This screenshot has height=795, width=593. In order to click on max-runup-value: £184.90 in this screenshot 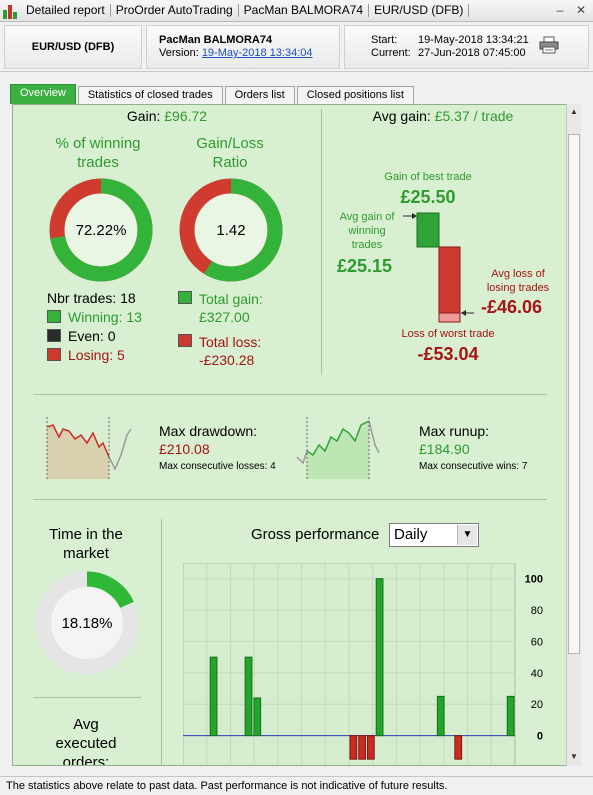, I will do `click(444, 449)`.